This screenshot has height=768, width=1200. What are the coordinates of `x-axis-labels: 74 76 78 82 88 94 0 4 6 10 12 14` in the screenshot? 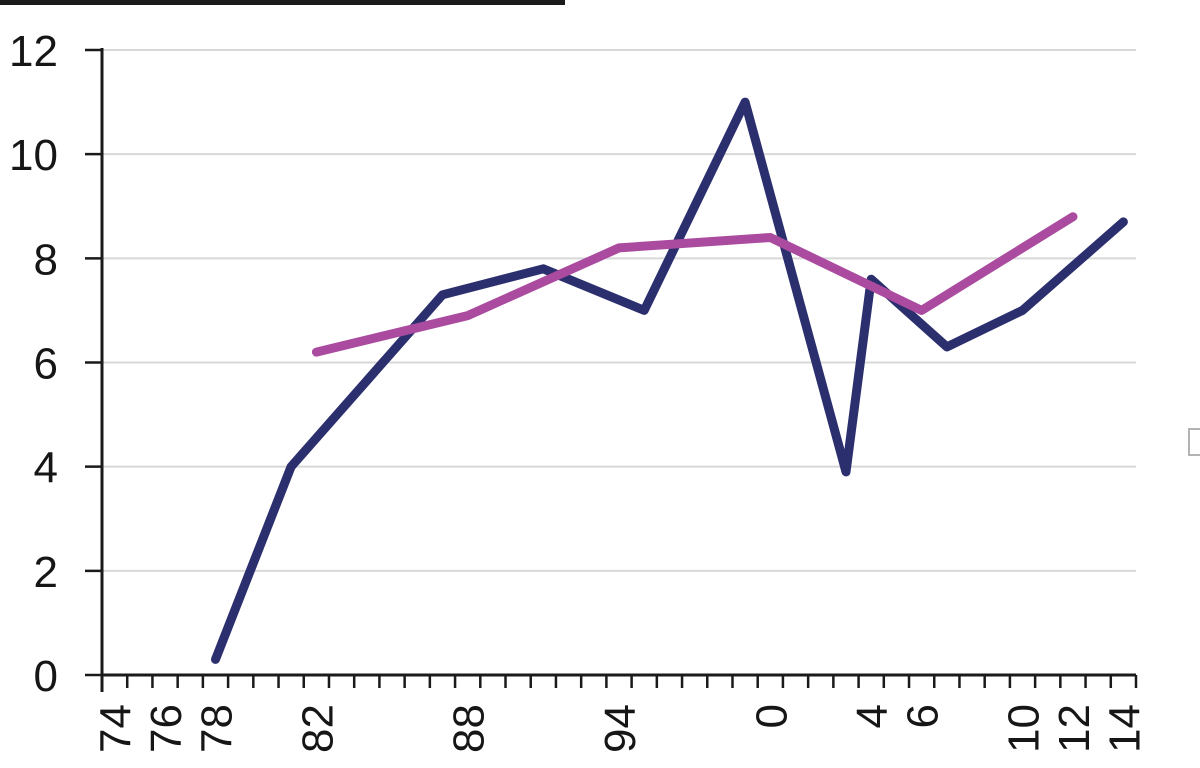 It's located at (621, 728).